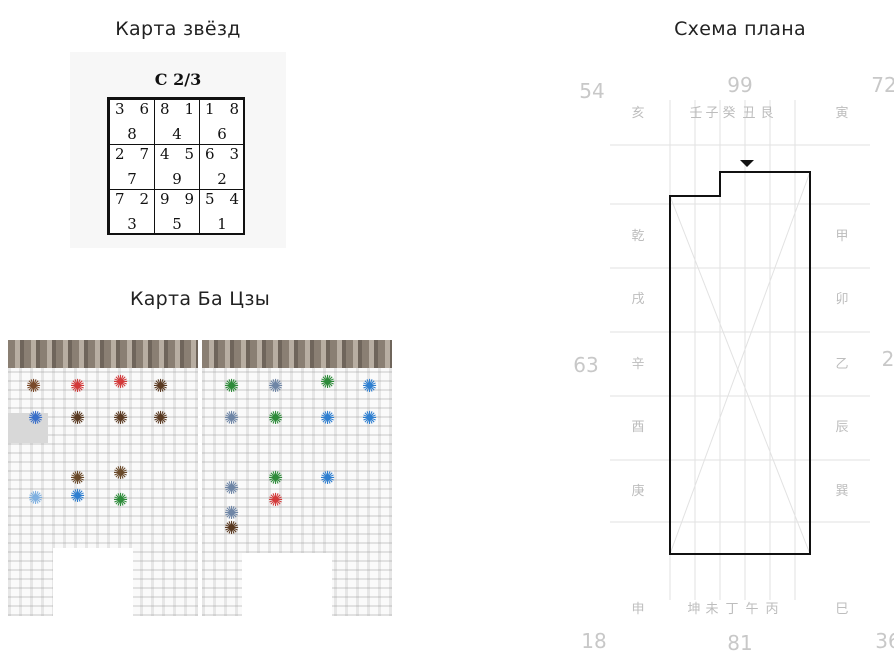  I want to click on mountain-left: 酉, so click(637, 427).